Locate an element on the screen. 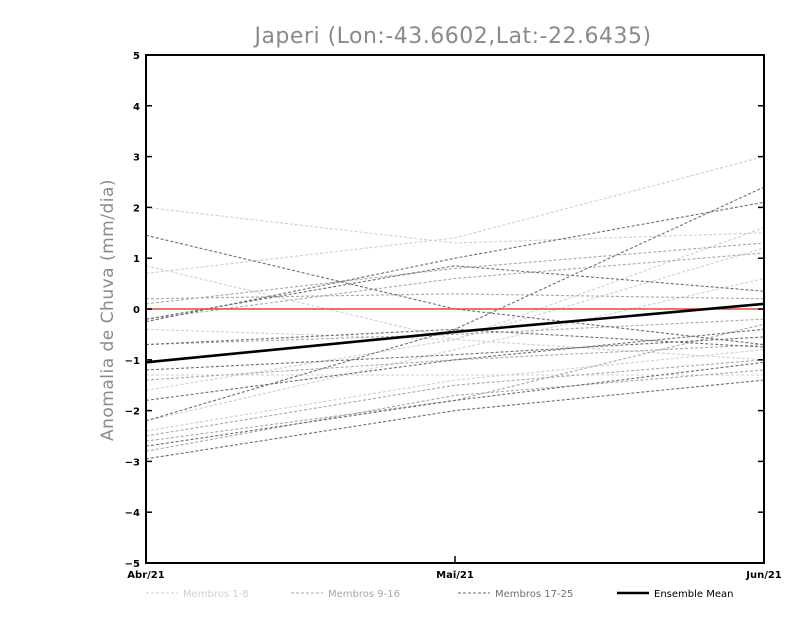 This screenshot has height=618, width=800. y-tick-label: 5 is located at coordinates (136, 56).